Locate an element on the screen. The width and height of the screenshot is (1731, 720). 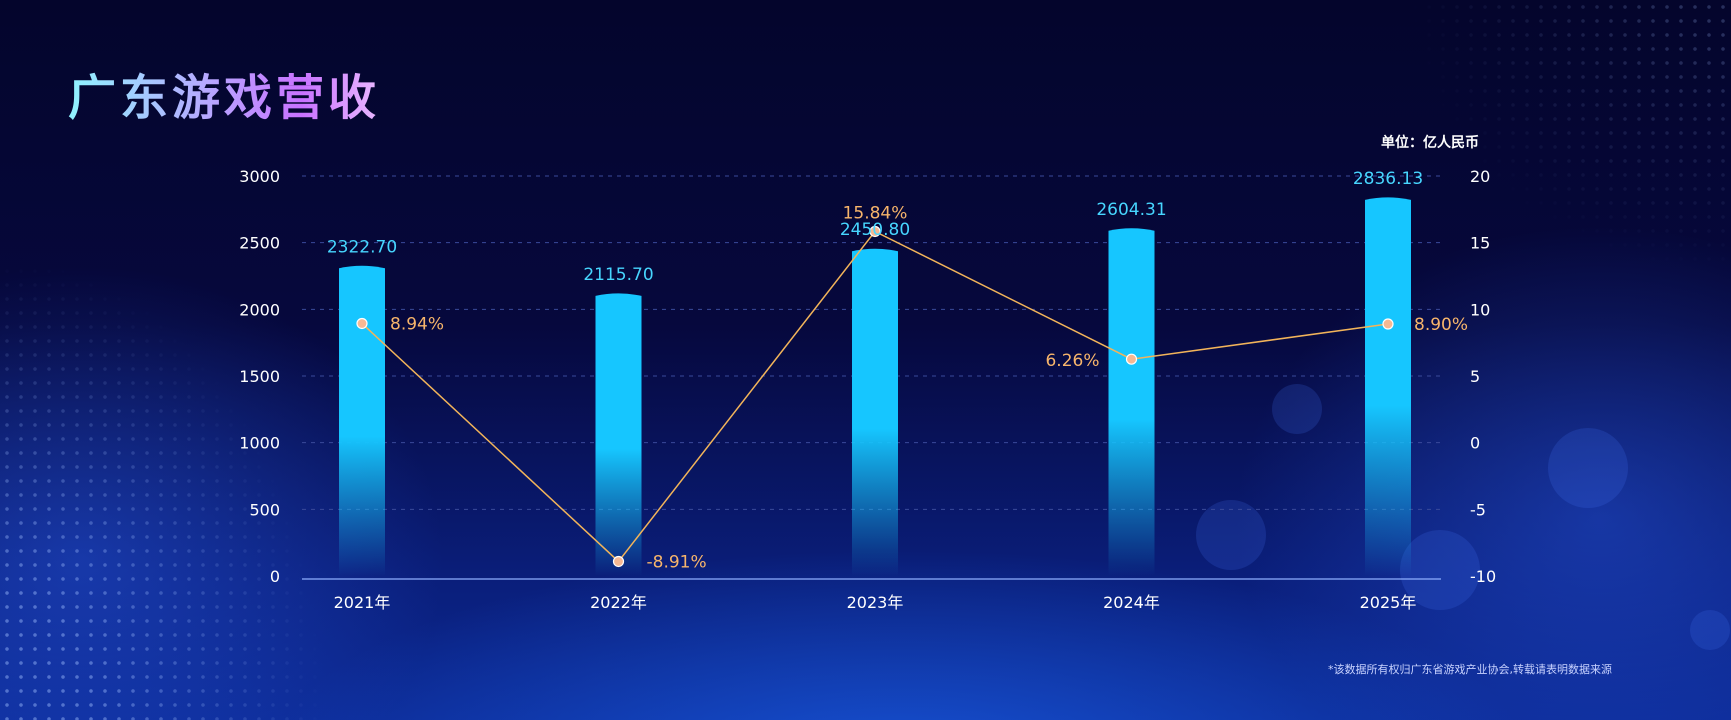
bar-value-label: 2322.70 is located at coordinates (362, 247).